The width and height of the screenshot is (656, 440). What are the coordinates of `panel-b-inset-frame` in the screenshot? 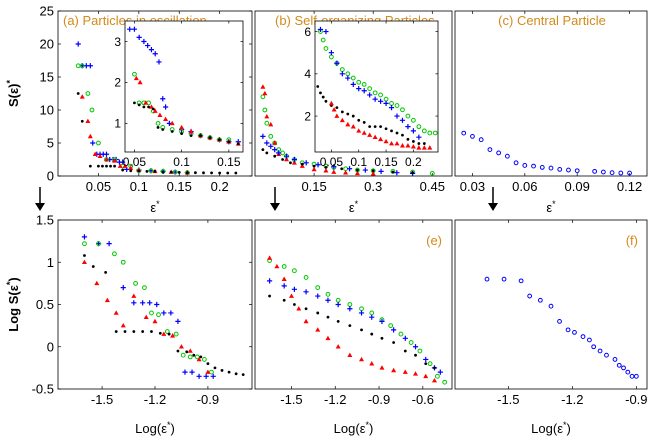 It's located at (376, 86).